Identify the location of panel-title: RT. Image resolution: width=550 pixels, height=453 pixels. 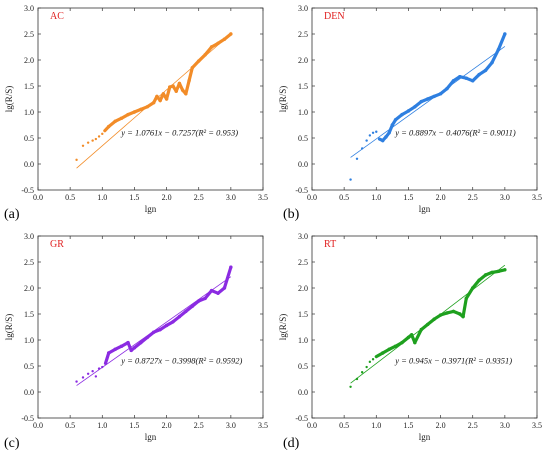
(330, 244).